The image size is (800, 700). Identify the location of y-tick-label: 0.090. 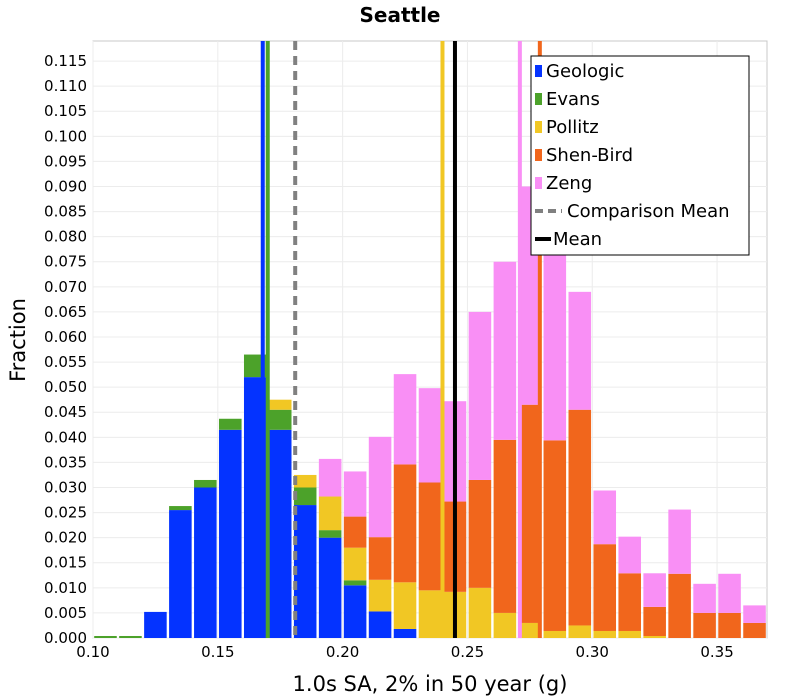
(65, 186).